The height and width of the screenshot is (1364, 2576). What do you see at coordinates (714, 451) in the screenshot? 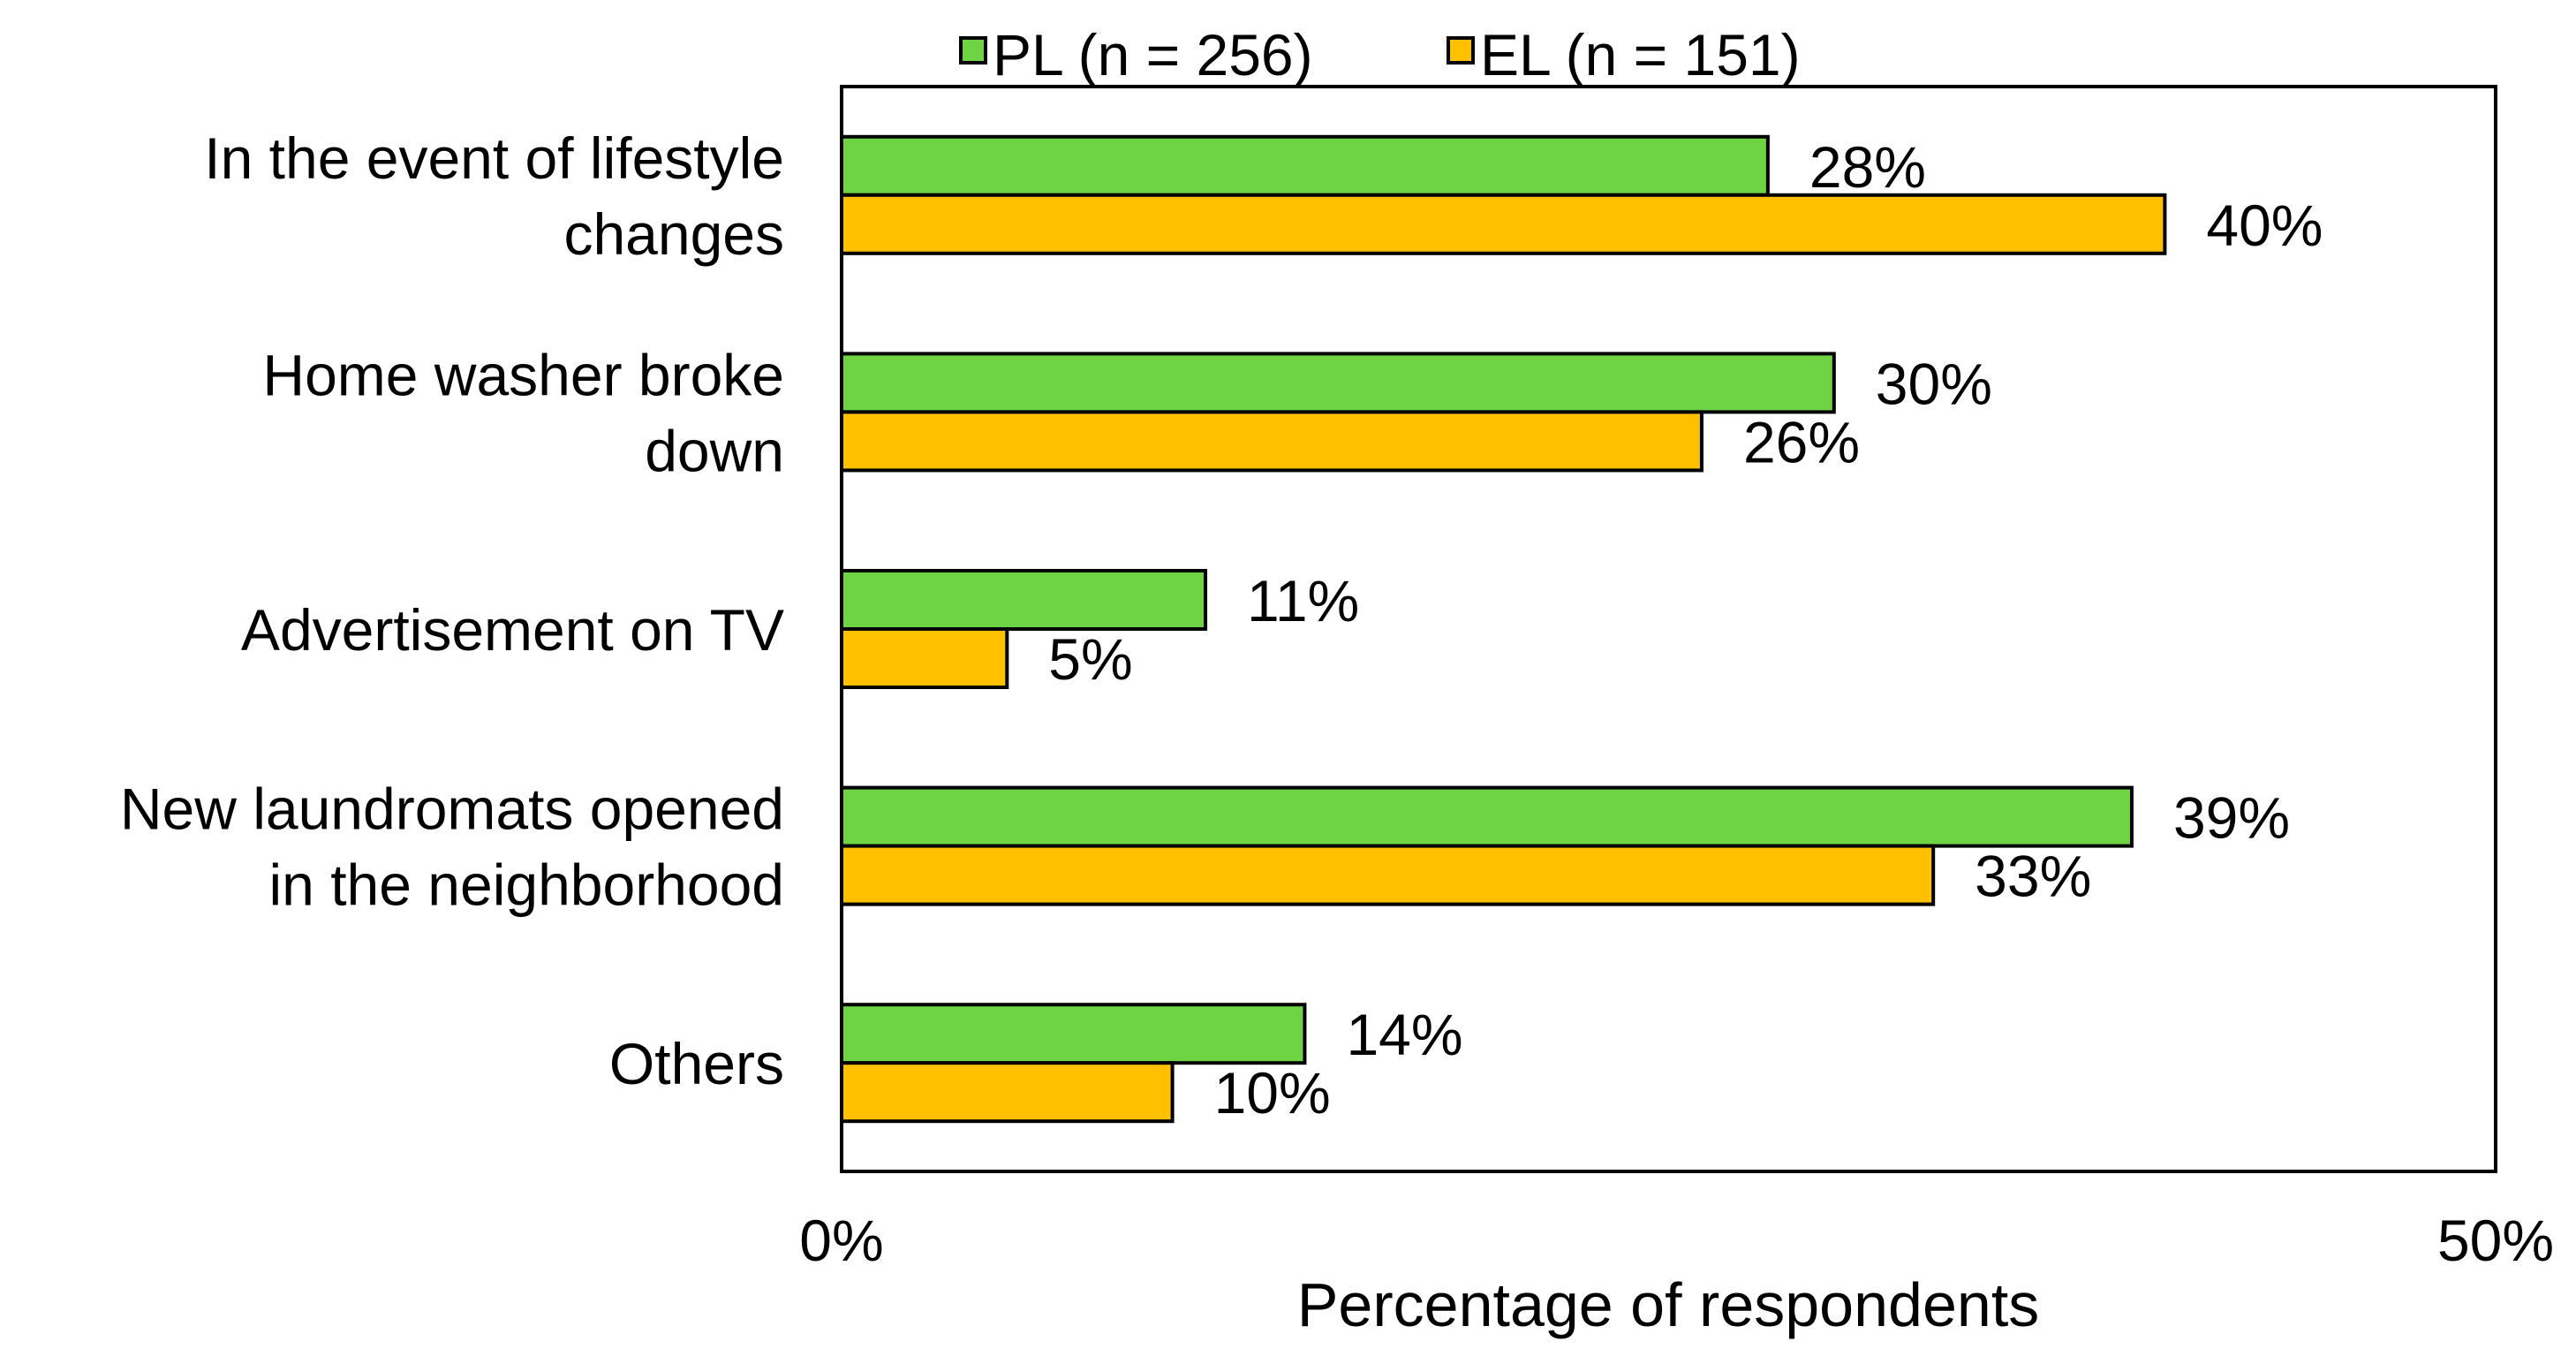
I see `category-label-1-line-1: down` at bounding box center [714, 451].